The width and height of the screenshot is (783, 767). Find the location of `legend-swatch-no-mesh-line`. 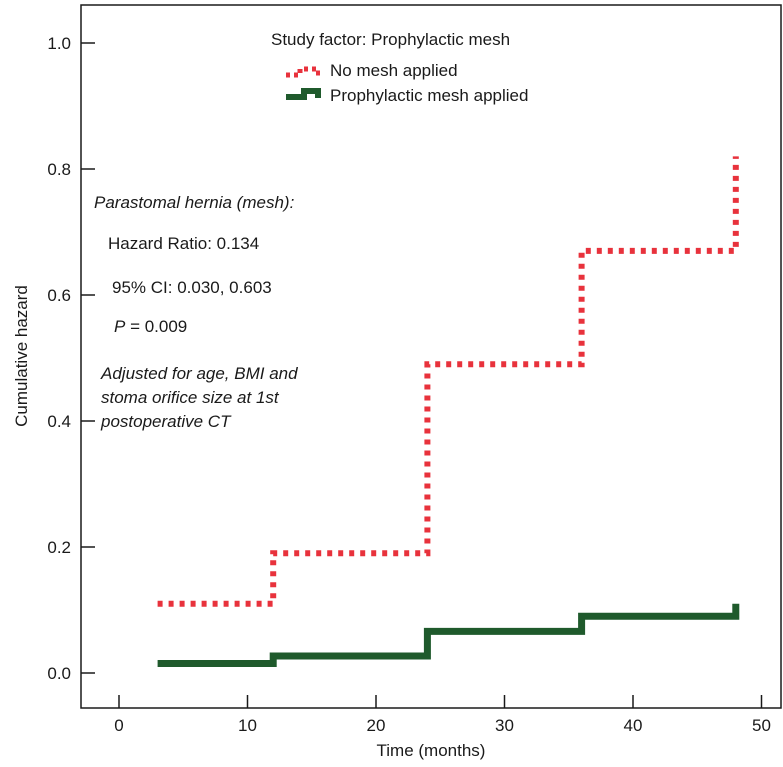

legend-swatch-no-mesh-line is located at coordinates (305, 72).